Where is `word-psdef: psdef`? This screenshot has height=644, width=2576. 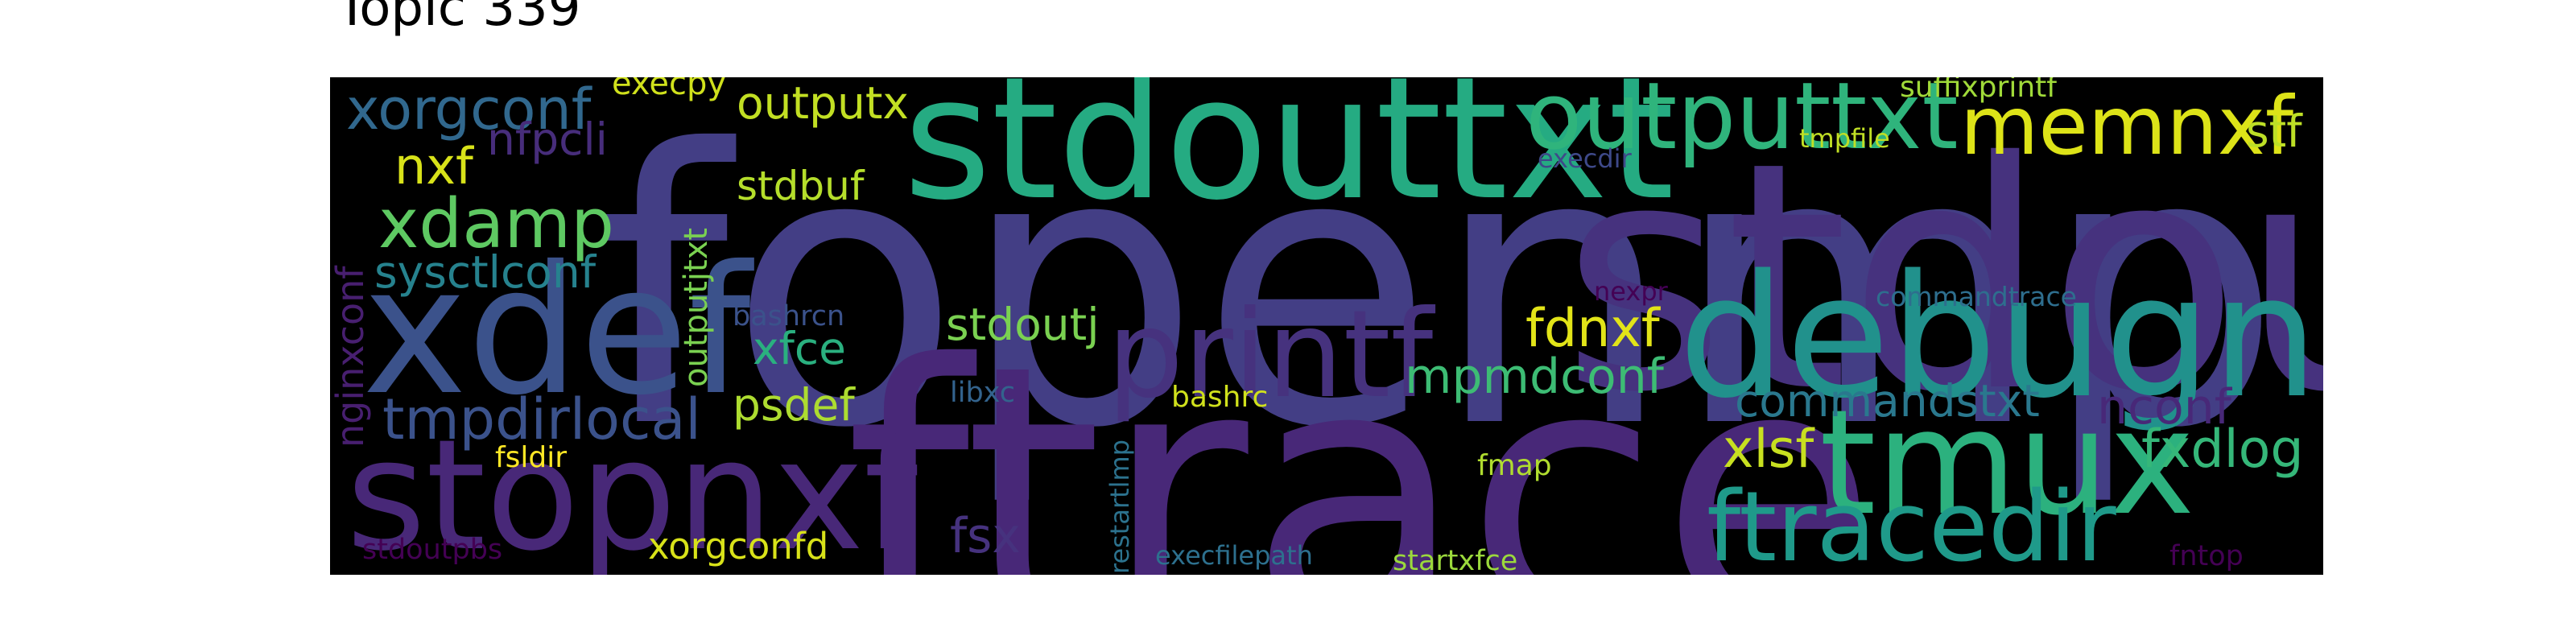 word-psdef: psdef is located at coordinates (794, 405).